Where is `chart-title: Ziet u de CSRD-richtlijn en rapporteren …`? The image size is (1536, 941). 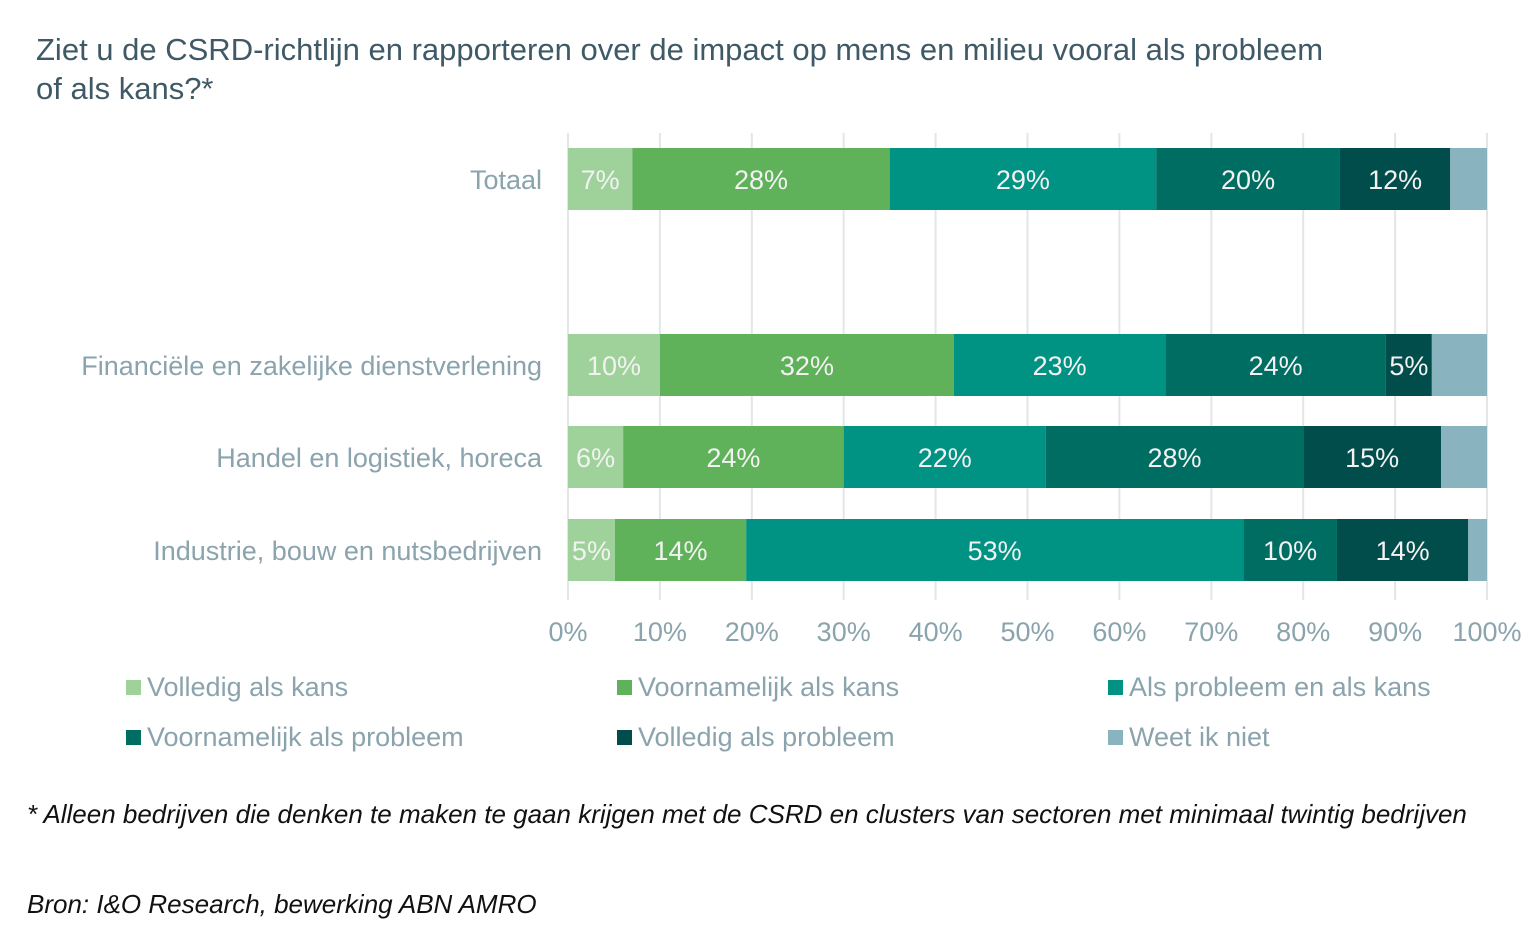 chart-title: Ziet u de CSRD-richtlijn en rapporteren … is located at coordinates (680, 69).